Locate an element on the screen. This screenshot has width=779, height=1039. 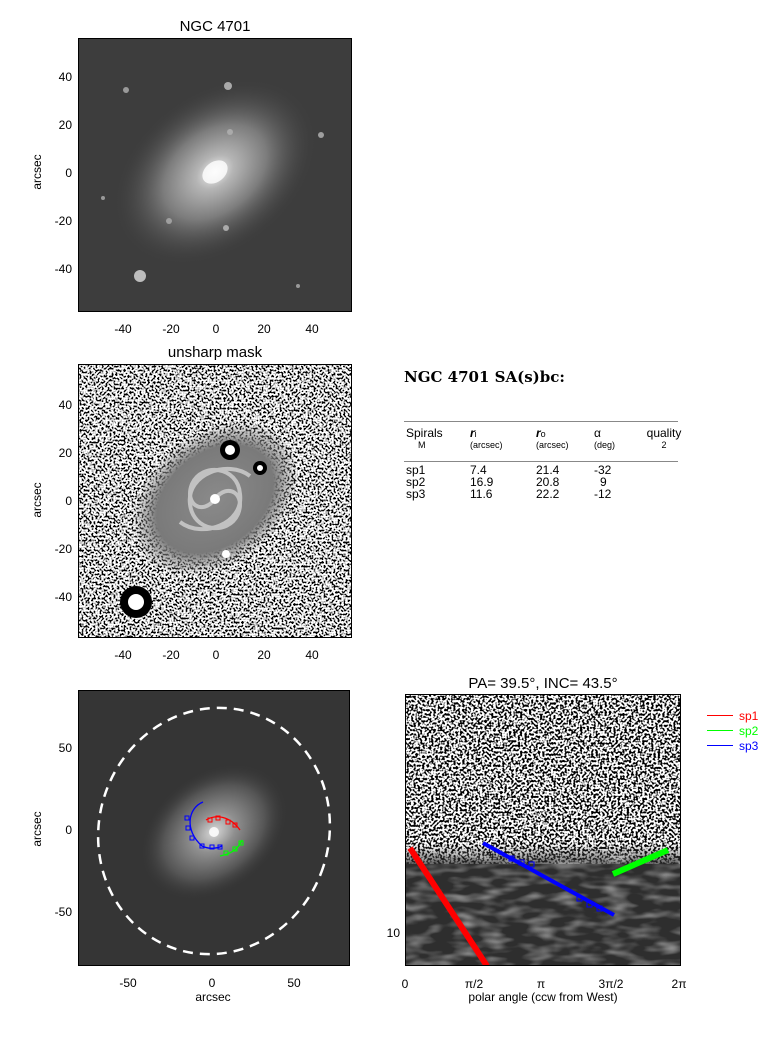
ytick-label: 10 is located at coordinates (393, 933).